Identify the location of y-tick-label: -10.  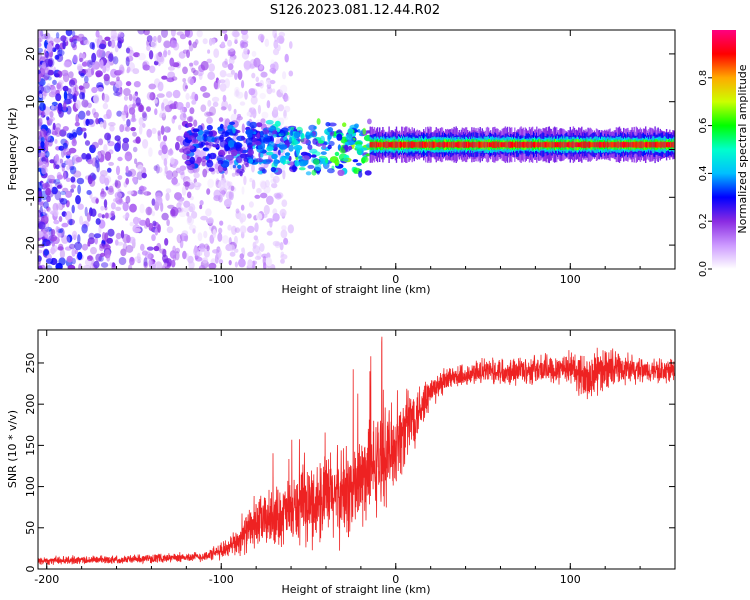
(30, 197).